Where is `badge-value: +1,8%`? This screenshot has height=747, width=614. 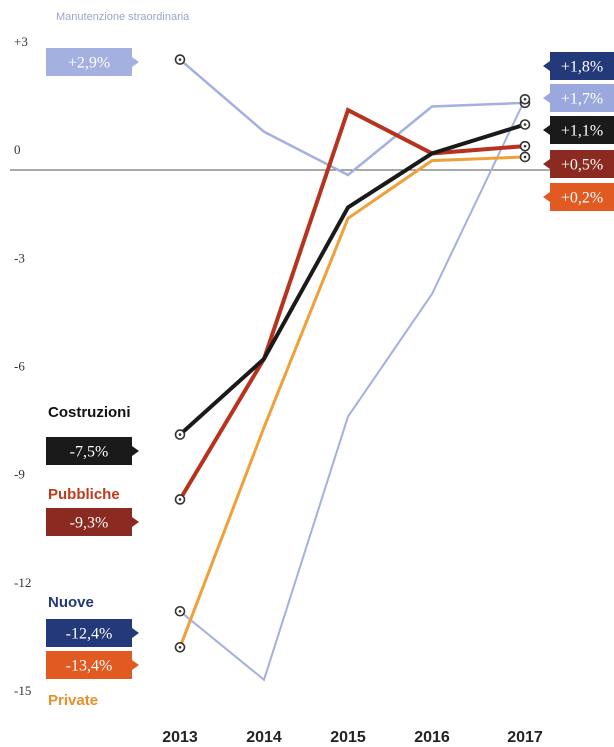
badge-value: +1,8% is located at coordinates (582, 67).